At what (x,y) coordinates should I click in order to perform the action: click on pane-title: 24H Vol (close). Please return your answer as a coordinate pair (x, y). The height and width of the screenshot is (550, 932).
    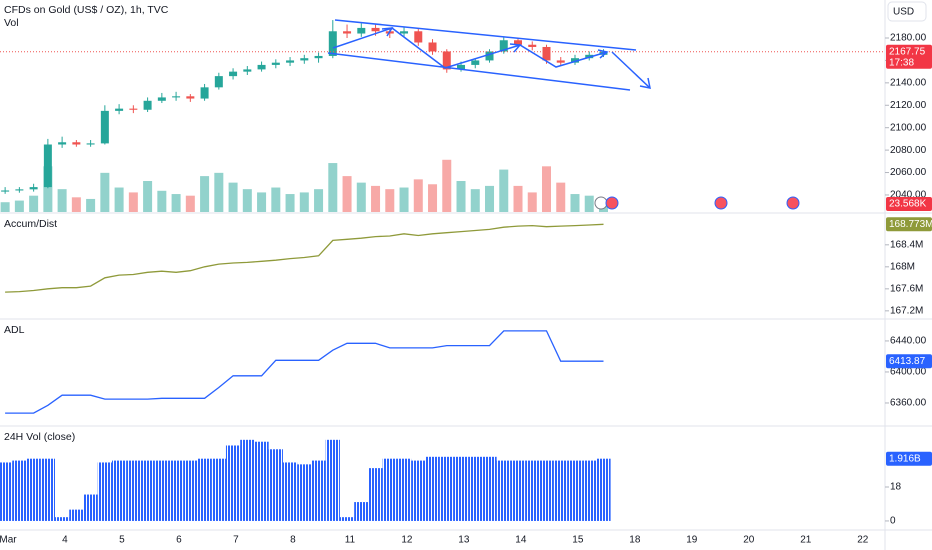
    Looking at the image, I should click on (39, 437).